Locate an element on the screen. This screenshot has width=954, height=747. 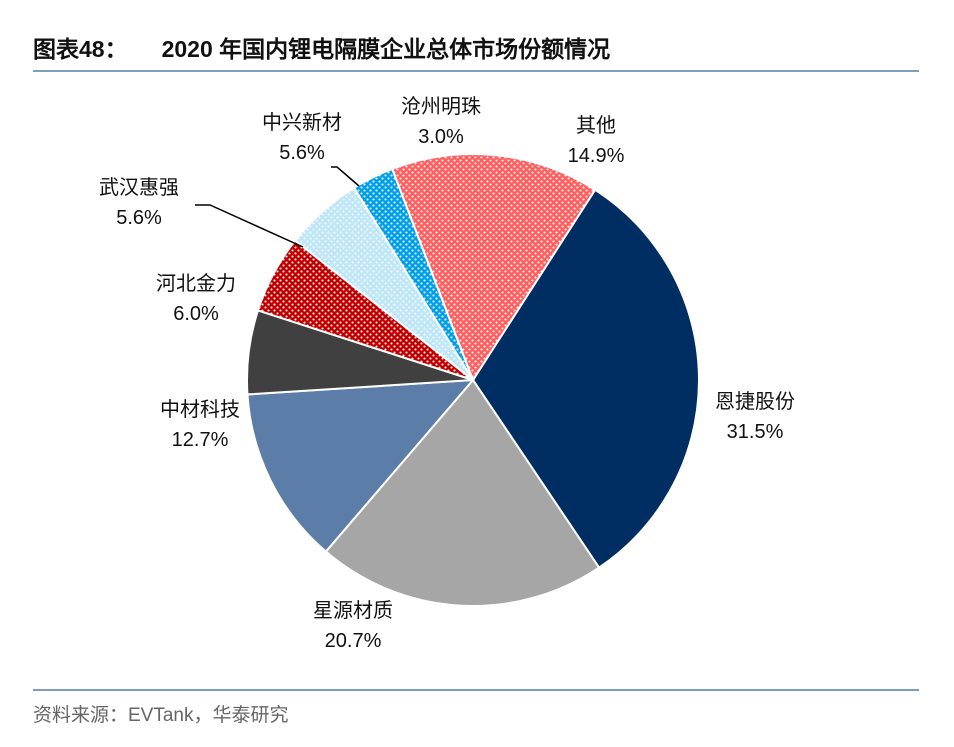
slice-label-7: 沧州明珠 3.0% is located at coordinates (441, 121).